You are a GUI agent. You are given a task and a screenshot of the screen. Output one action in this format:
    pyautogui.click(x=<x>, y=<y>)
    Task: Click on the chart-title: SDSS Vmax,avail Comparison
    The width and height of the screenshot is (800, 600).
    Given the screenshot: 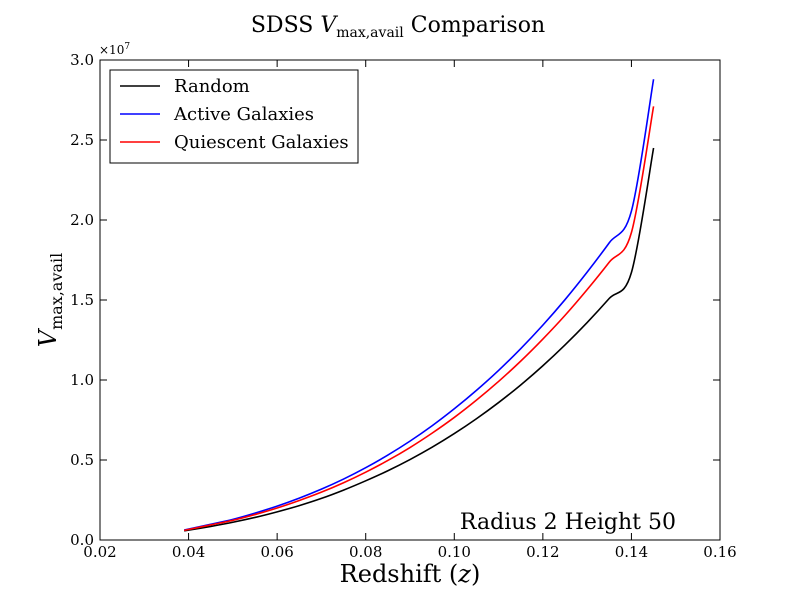 What is the action you would take?
    pyautogui.click(x=398, y=27)
    